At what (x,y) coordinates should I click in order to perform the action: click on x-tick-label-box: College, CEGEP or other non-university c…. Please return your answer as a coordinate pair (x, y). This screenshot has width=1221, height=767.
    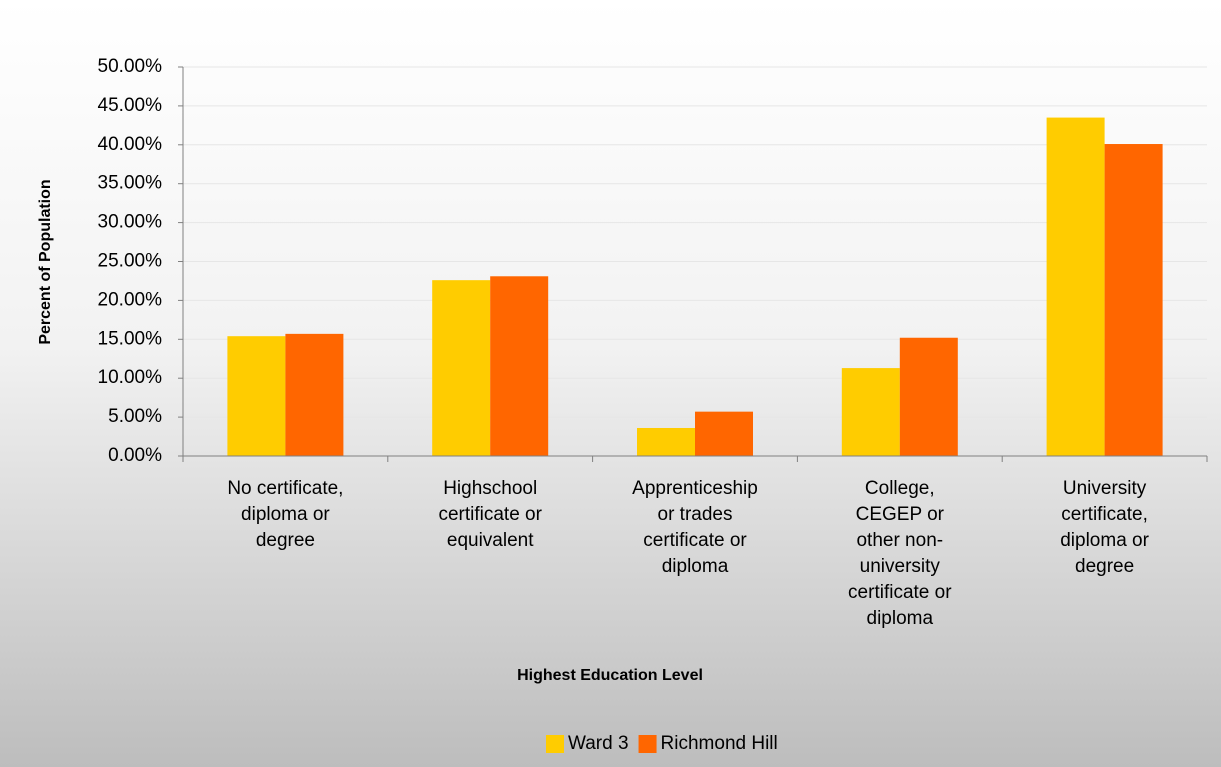
    Looking at the image, I should click on (900, 553).